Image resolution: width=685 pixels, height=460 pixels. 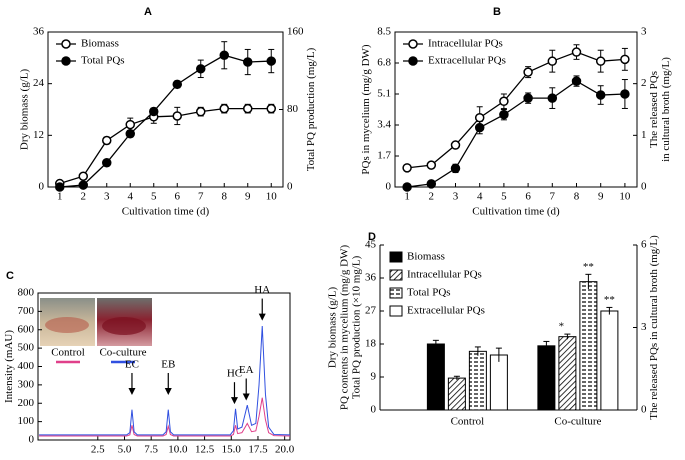 I want to click on significance-label: **, so click(x=609, y=300).